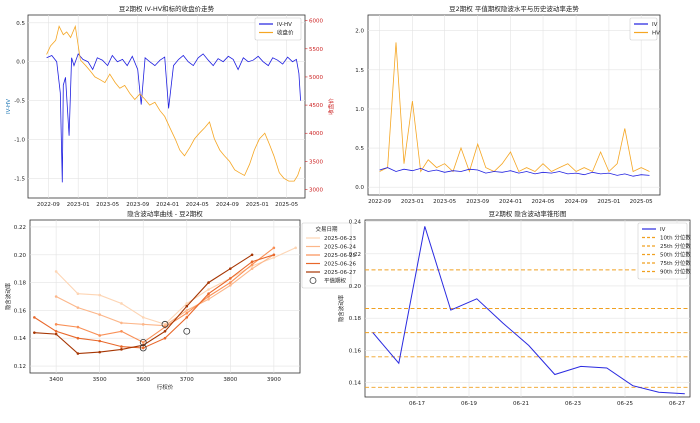  What do you see at coordinates (286, 205) in the screenshot?
I see `x-tick-label: 2025-05` at bounding box center [286, 205].